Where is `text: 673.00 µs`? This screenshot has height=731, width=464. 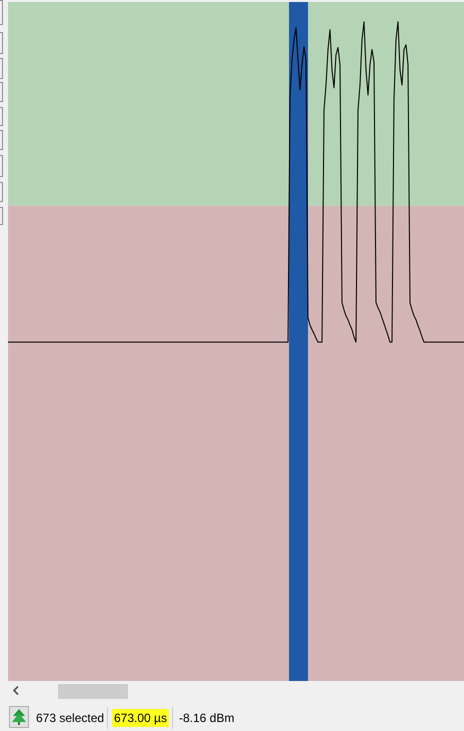
text: 673.00 µs is located at coordinates (140, 718).